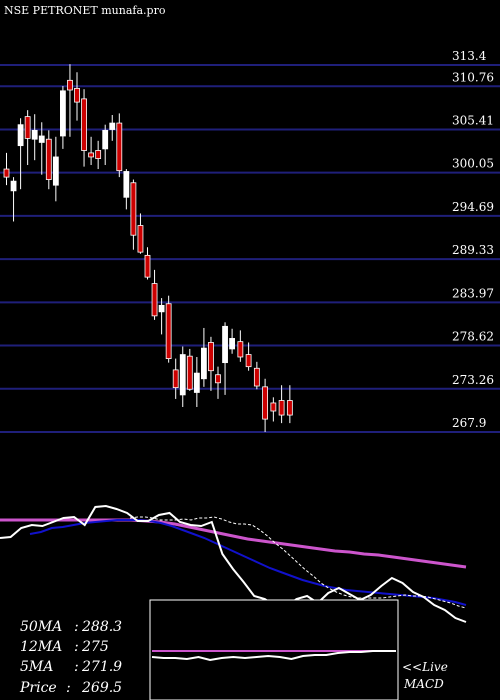  Describe the element at coordinates (248, 562) in the screenshot. I see `ma-mid-line` at that location.